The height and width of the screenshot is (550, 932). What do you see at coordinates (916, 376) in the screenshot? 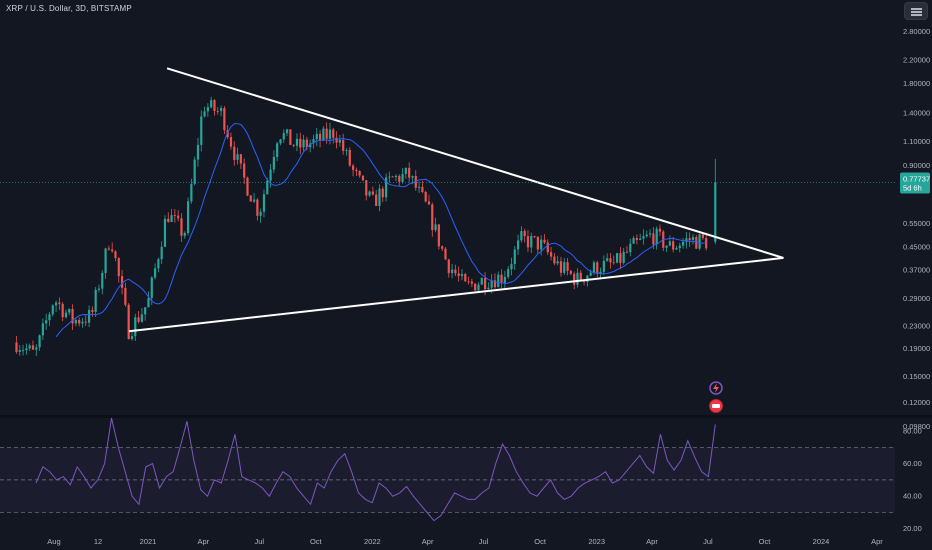
I see `price-tick-label: 0.15000` at bounding box center [916, 376].